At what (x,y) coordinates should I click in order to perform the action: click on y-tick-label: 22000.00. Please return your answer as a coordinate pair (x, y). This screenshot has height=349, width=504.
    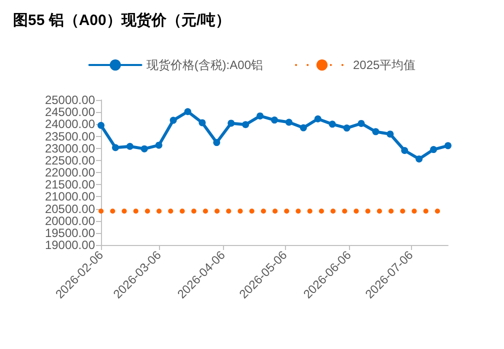
    Looking at the image, I should click on (70, 173).